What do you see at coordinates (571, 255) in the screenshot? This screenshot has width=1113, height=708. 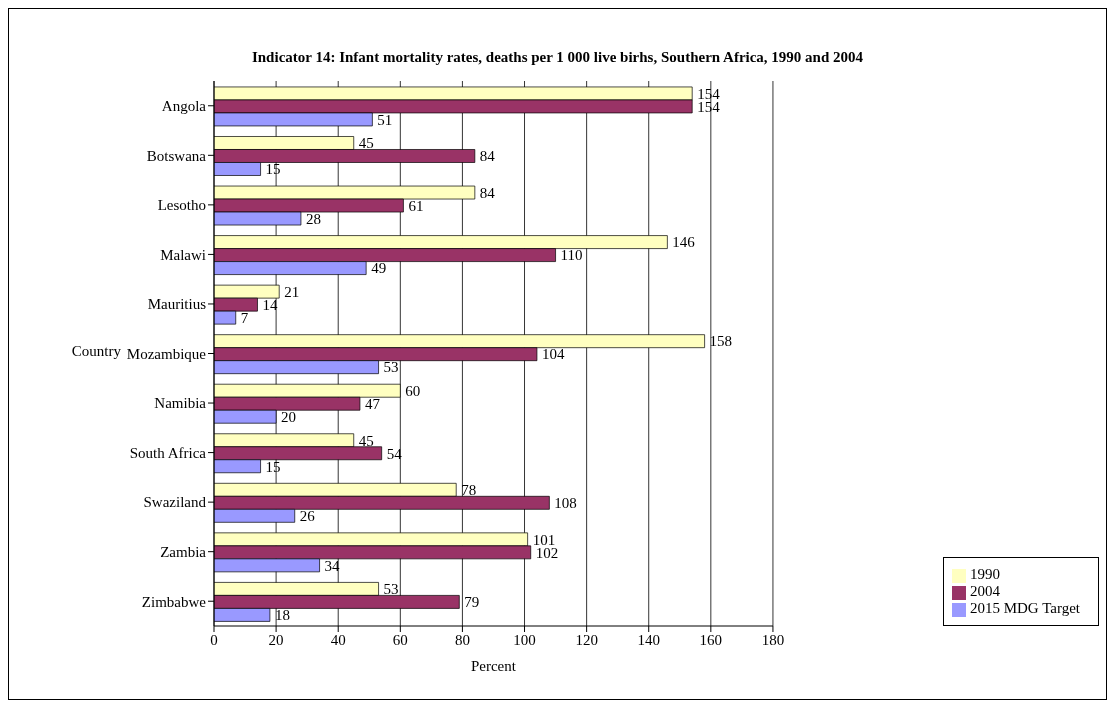 I see `data-label: 110` at bounding box center [571, 255].